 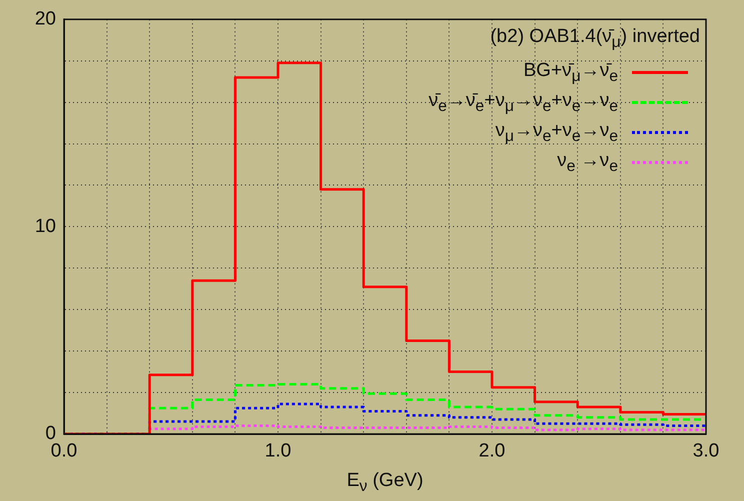 What do you see at coordinates (706, 451) in the screenshot?
I see `x-tick-label: 3.0` at bounding box center [706, 451].